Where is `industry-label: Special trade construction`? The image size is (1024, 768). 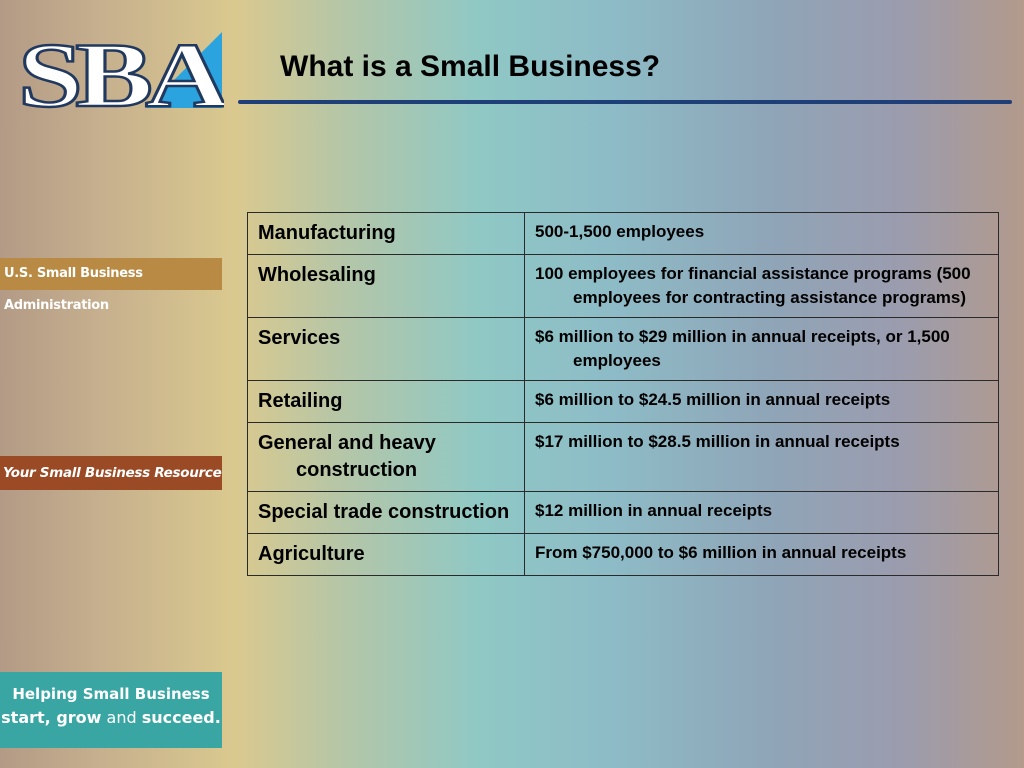
industry-label: Special trade construction is located at coordinates (384, 512).